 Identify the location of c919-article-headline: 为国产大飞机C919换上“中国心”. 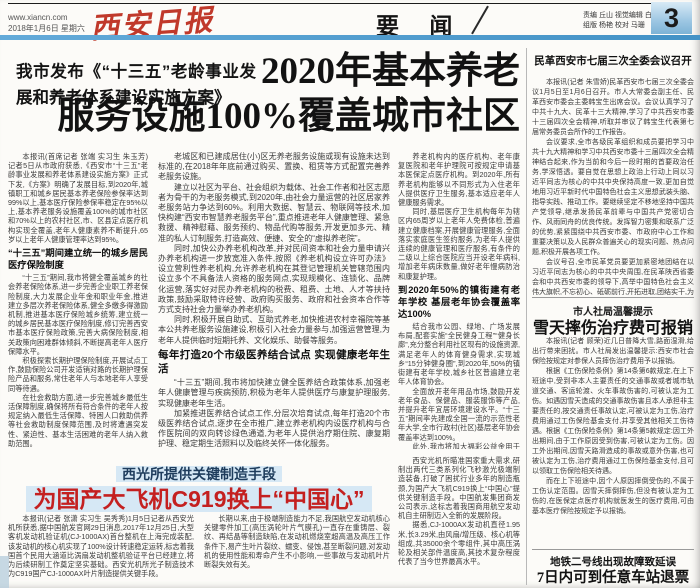
(199, 497).